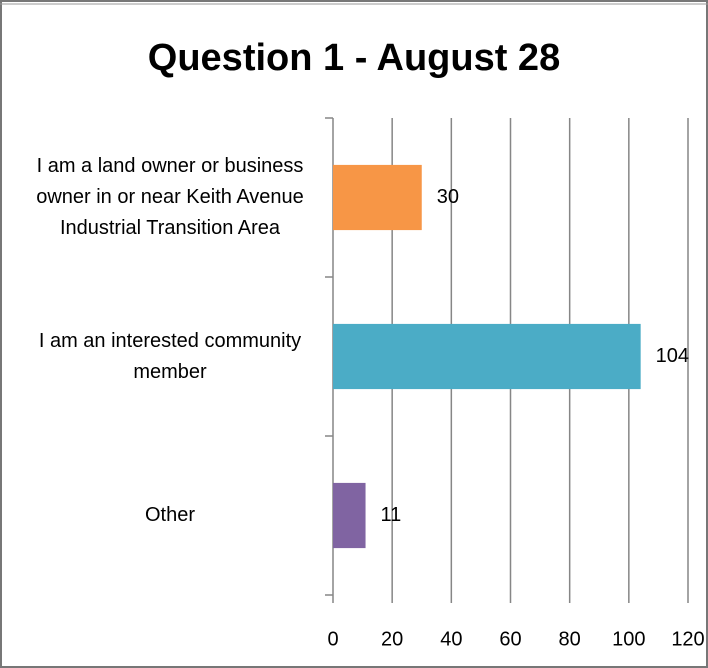 The width and height of the screenshot is (708, 668). I want to click on data-label: 11, so click(391, 515).